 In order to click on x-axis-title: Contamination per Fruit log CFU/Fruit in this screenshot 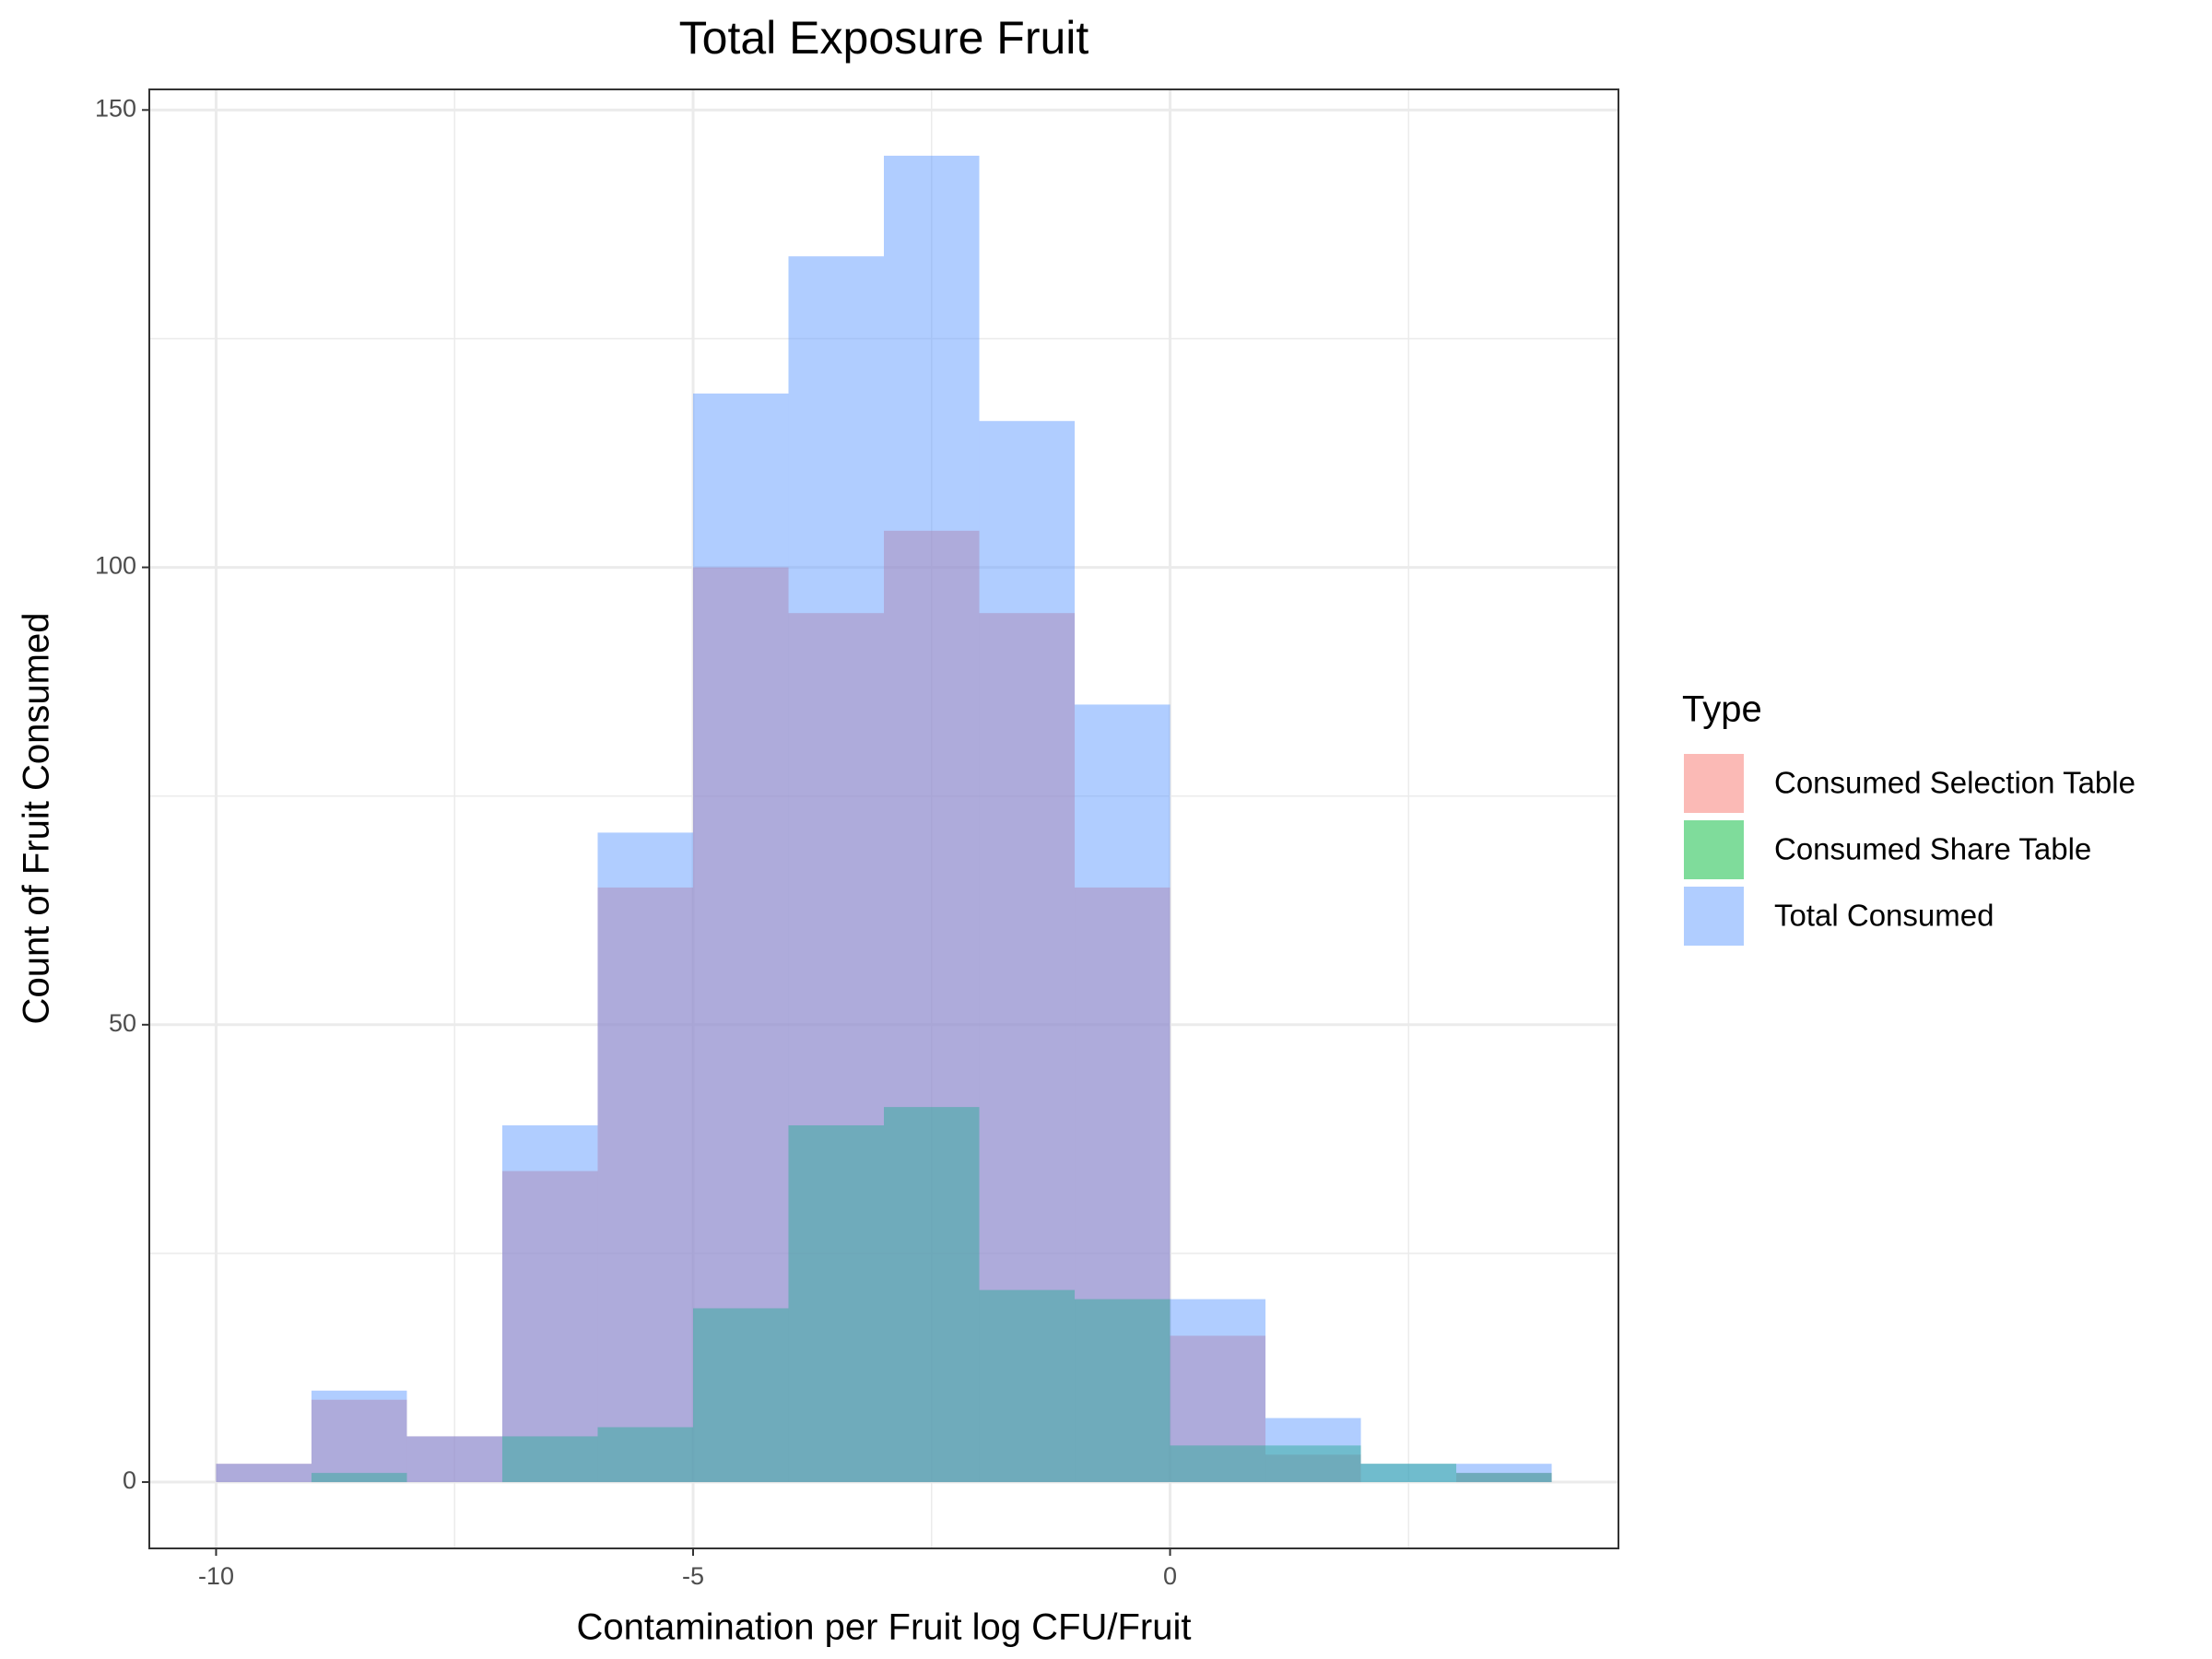, I will do `click(884, 1627)`.